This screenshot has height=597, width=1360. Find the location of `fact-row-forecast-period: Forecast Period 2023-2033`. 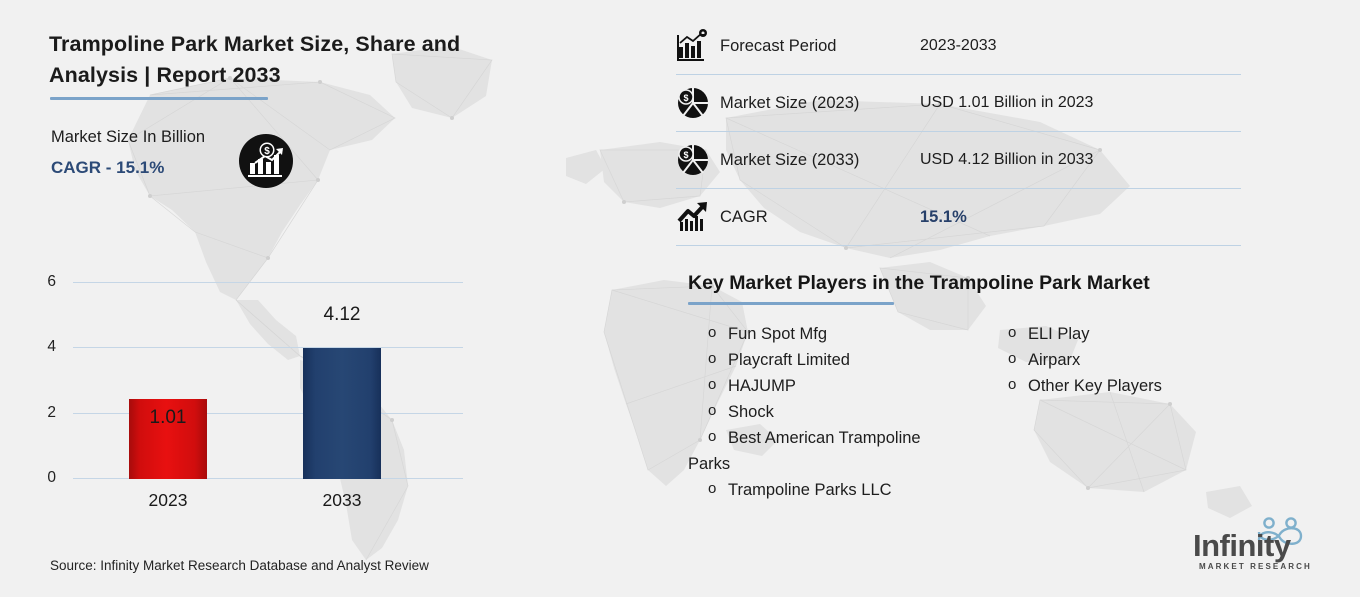

fact-row-forecast-period: Forecast Period 2023-2033 is located at coordinates (958, 46).